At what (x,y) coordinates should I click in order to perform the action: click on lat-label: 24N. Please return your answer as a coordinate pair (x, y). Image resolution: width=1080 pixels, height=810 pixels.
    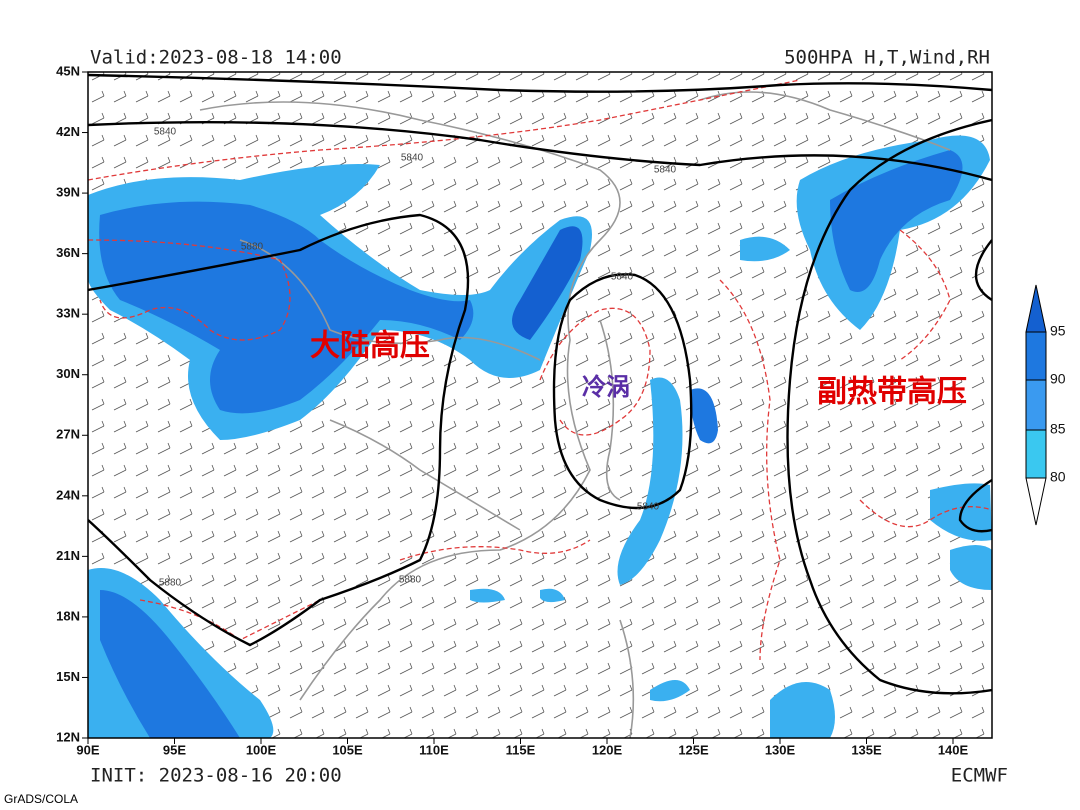
    Looking at the image, I should click on (68, 494).